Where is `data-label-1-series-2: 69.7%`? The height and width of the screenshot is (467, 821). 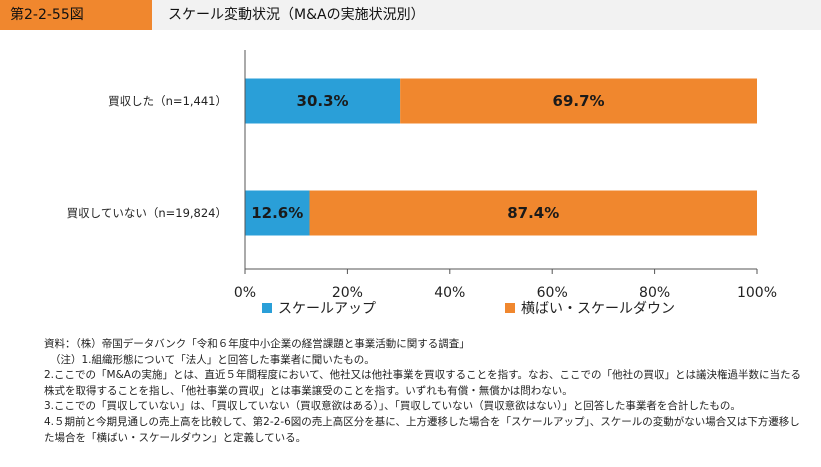 data-label-1-series-2: 69.7% is located at coordinates (579, 101).